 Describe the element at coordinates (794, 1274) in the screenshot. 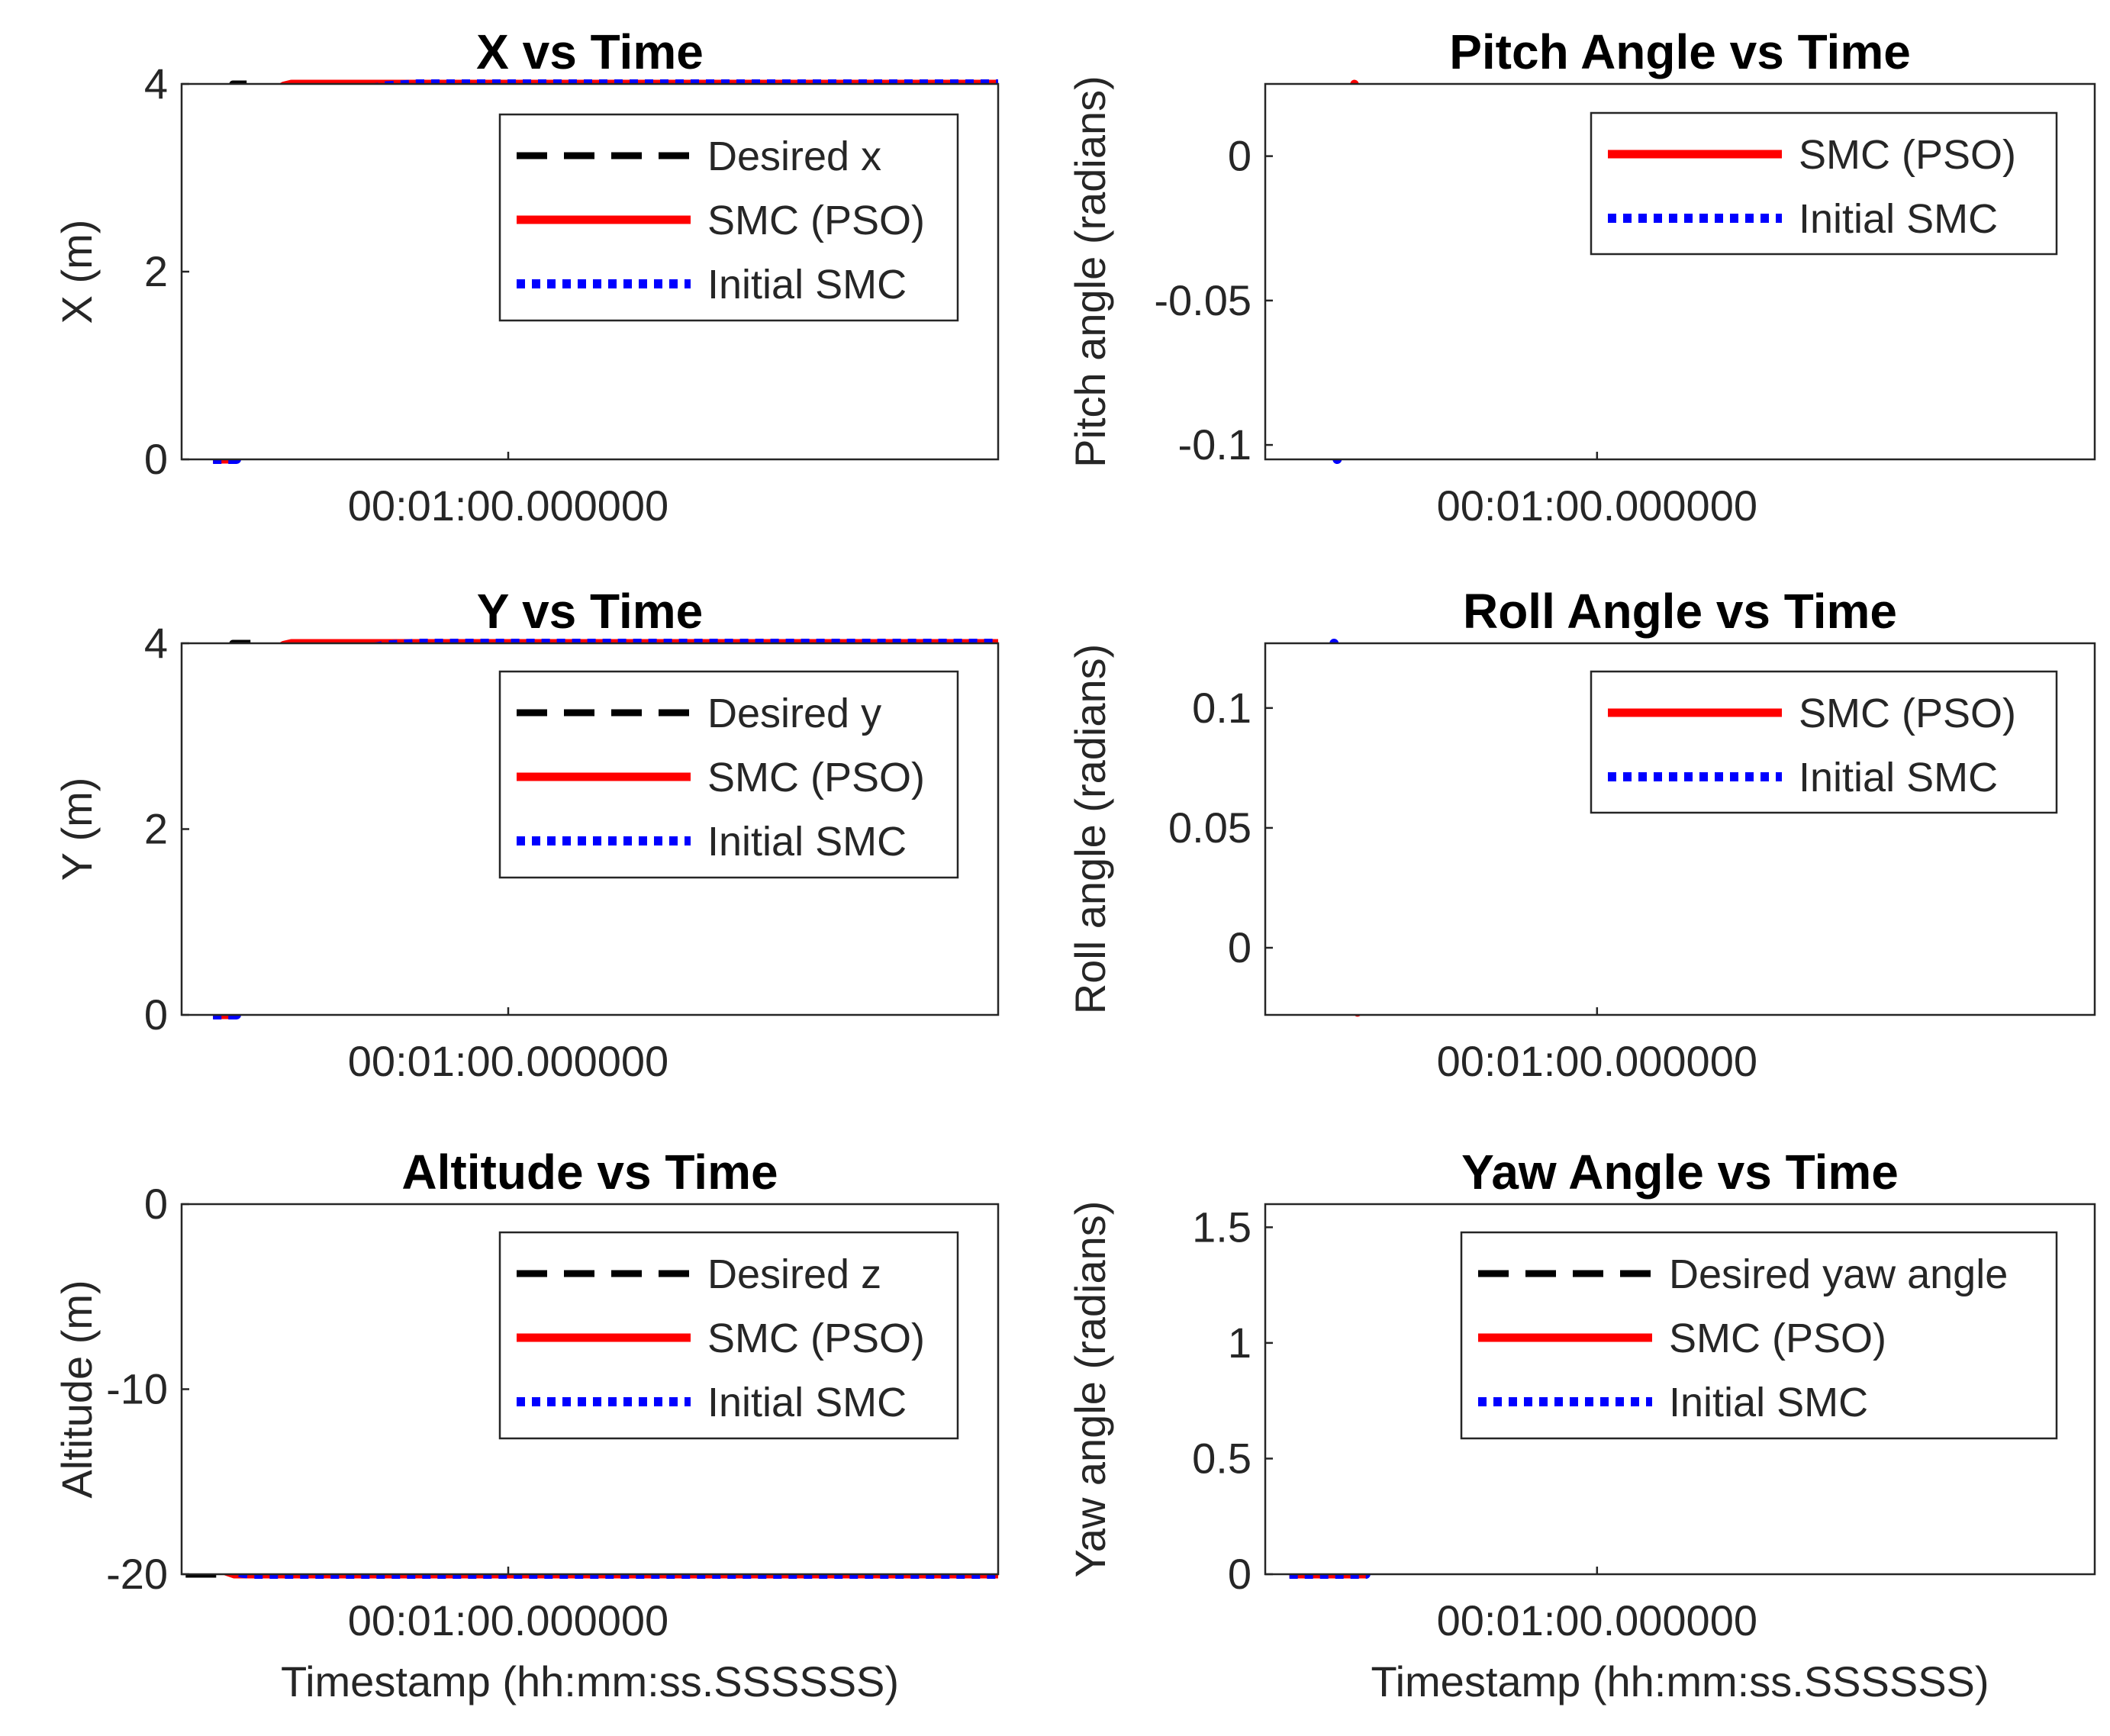

I see `legend-entry: Desired z` at that location.